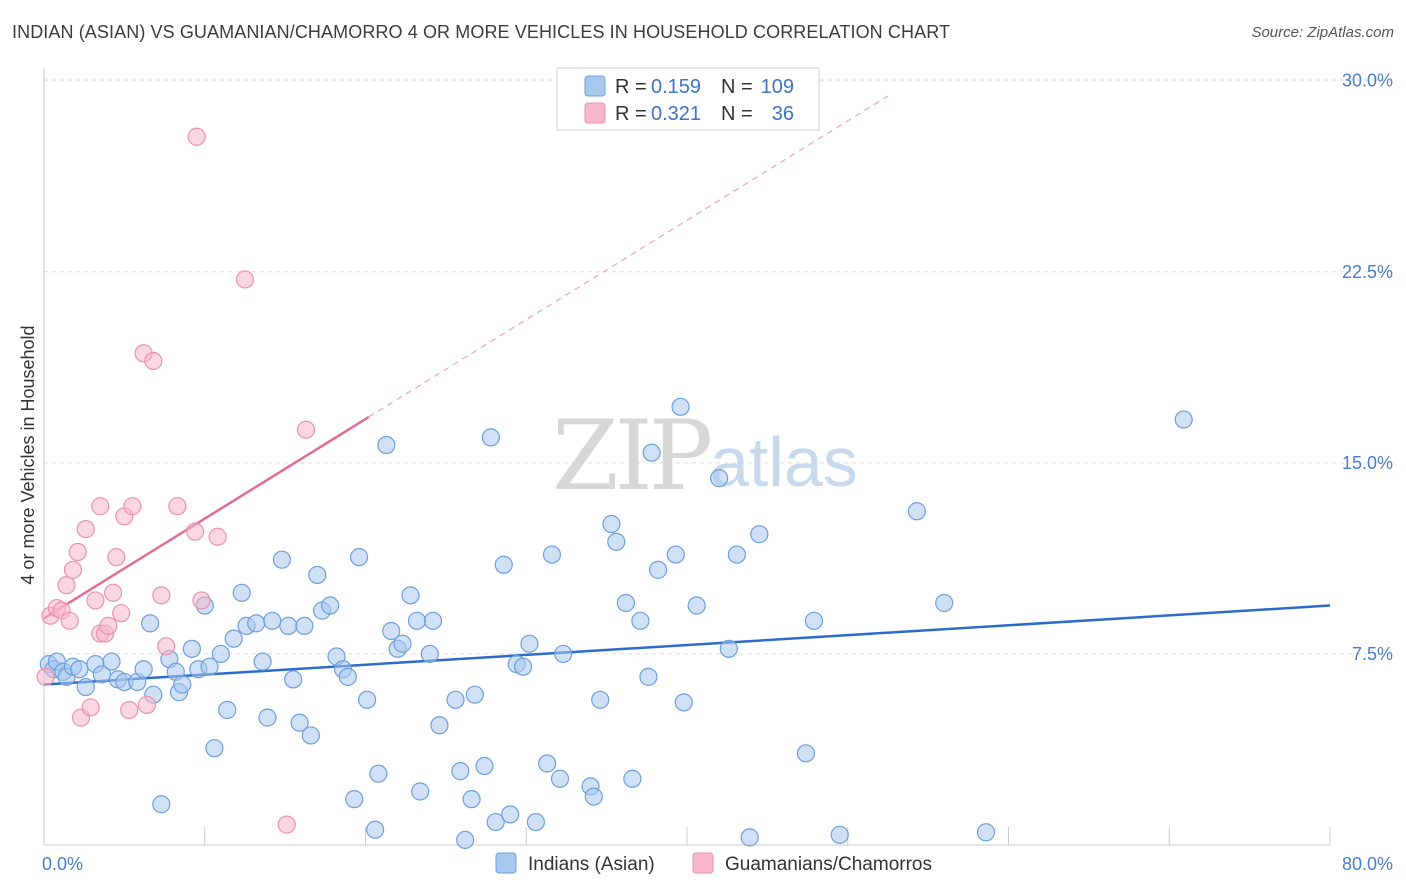 The height and width of the screenshot is (892, 1406). What do you see at coordinates (28, 454) in the screenshot?
I see `y-axis-label: 4 or more Vehicles in Household` at bounding box center [28, 454].